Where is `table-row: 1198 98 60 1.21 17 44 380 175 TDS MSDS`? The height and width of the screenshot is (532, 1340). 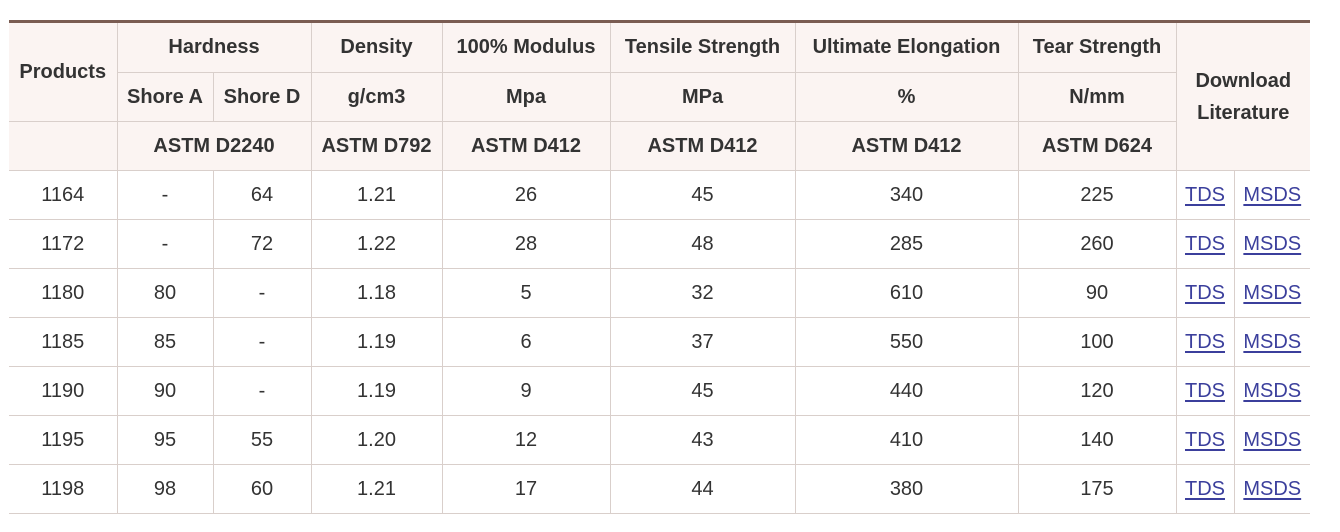 table-row: 1198 98 60 1.21 17 44 380 175 TDS MSDS is located at coordinates (660, 489).